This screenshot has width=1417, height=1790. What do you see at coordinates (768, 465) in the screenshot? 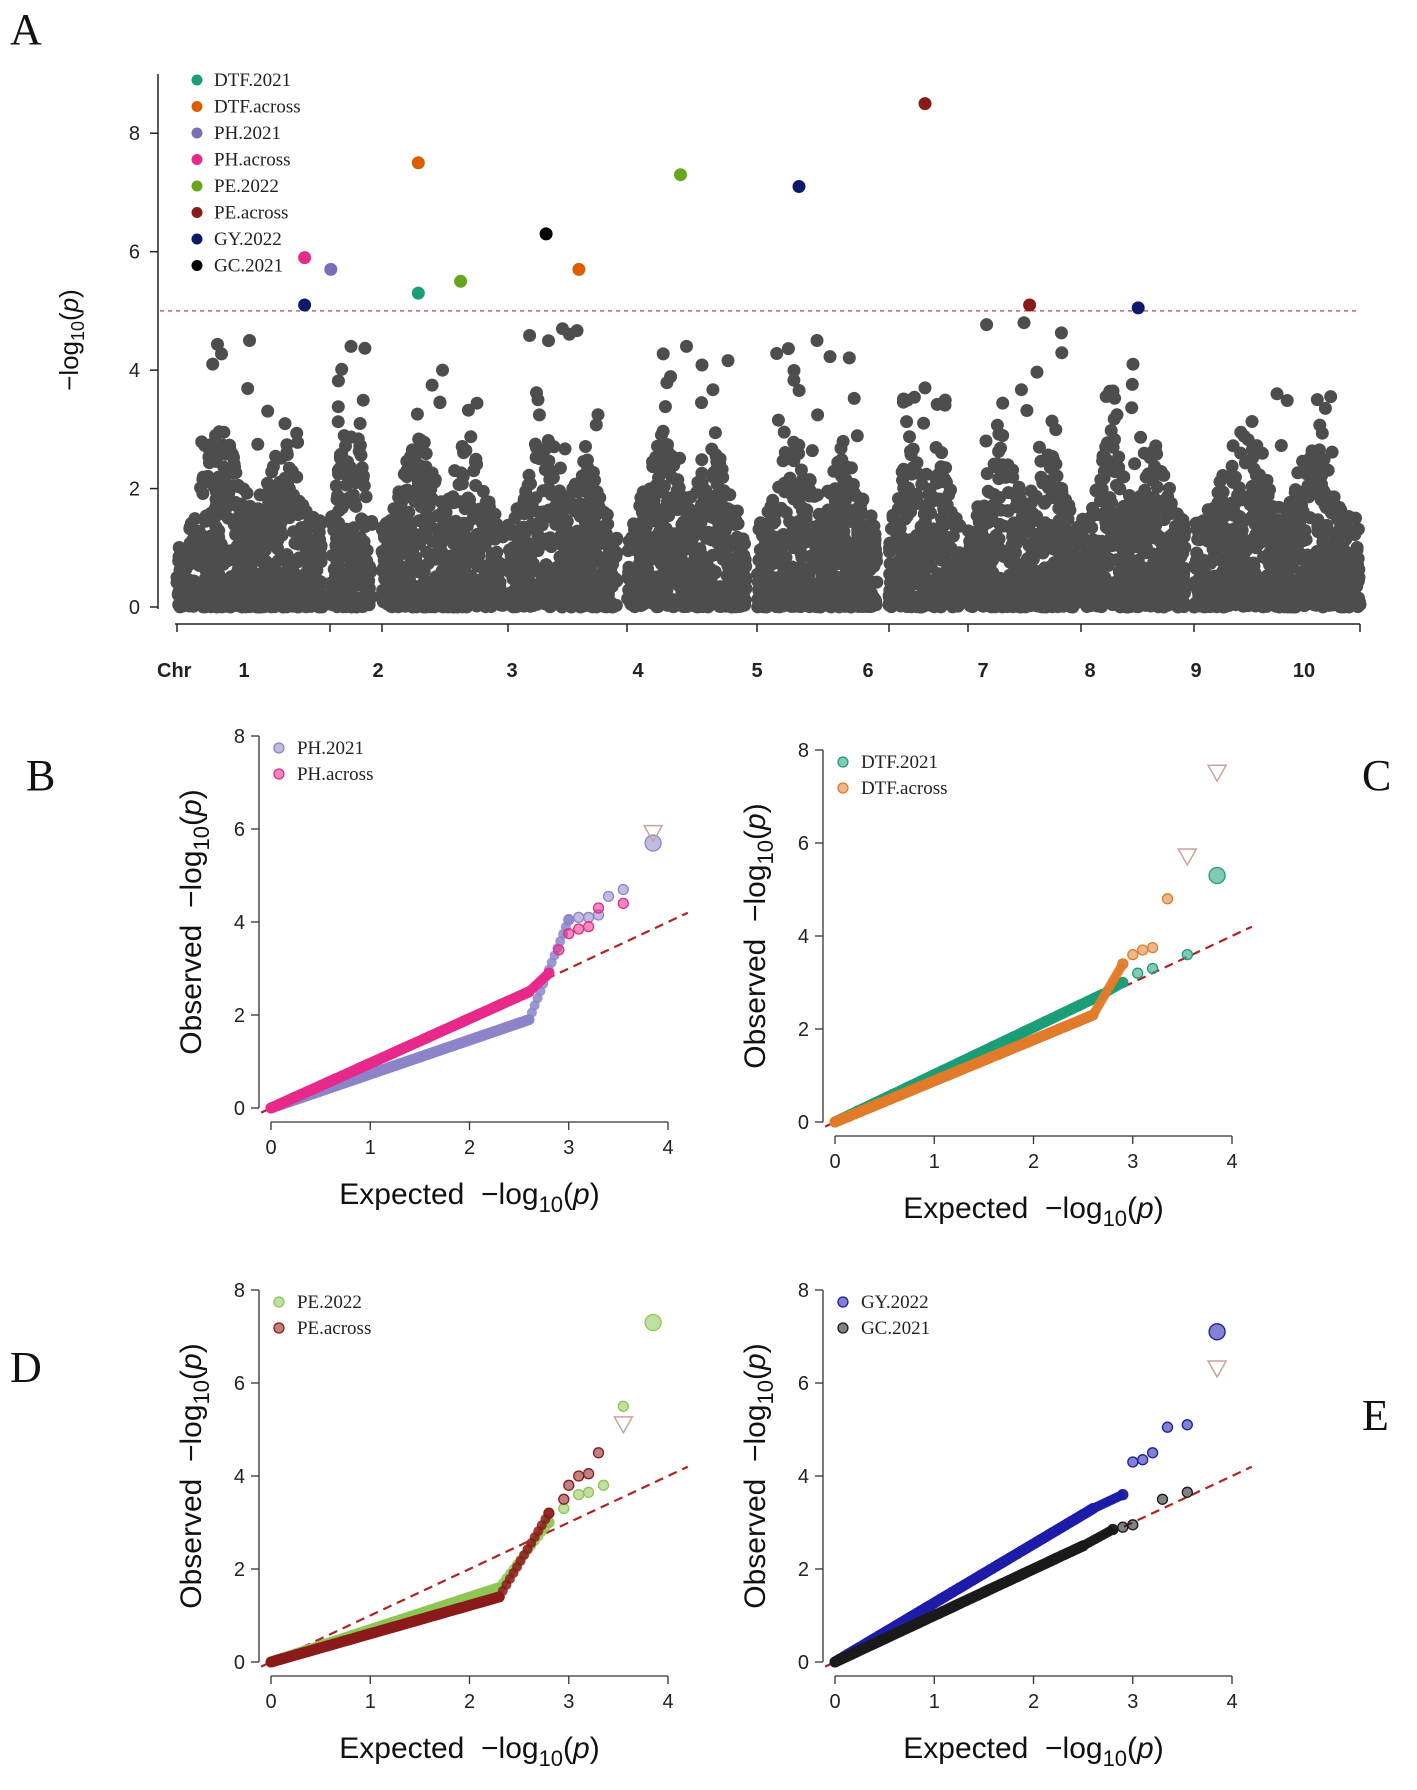
I see `background-snps` at bounding box center [768, 465].